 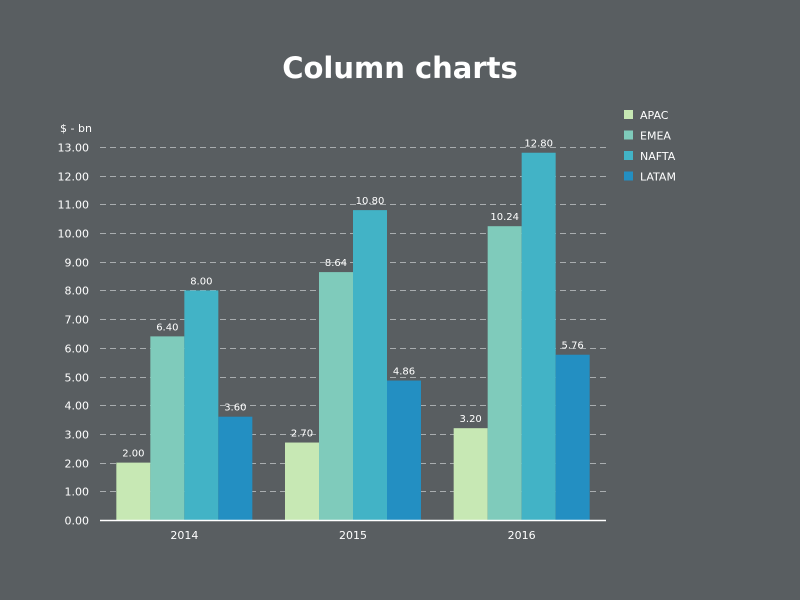 I want to click on y-tick-label: 6.00, so click(x=77, y=349).